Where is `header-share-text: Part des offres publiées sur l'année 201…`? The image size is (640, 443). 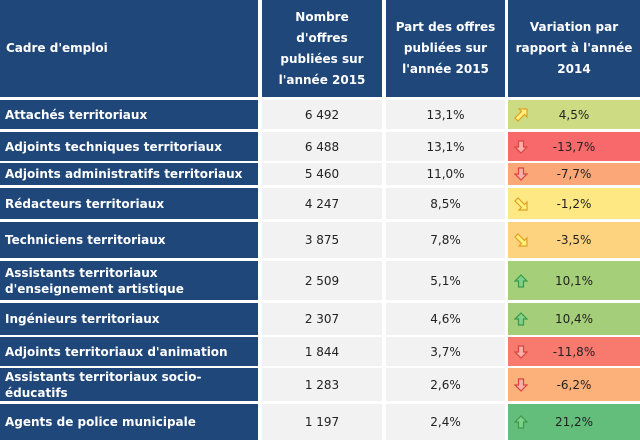 header-share-text: Part des offres publiées sur l'année 201… is located at coordinates (445, 48).